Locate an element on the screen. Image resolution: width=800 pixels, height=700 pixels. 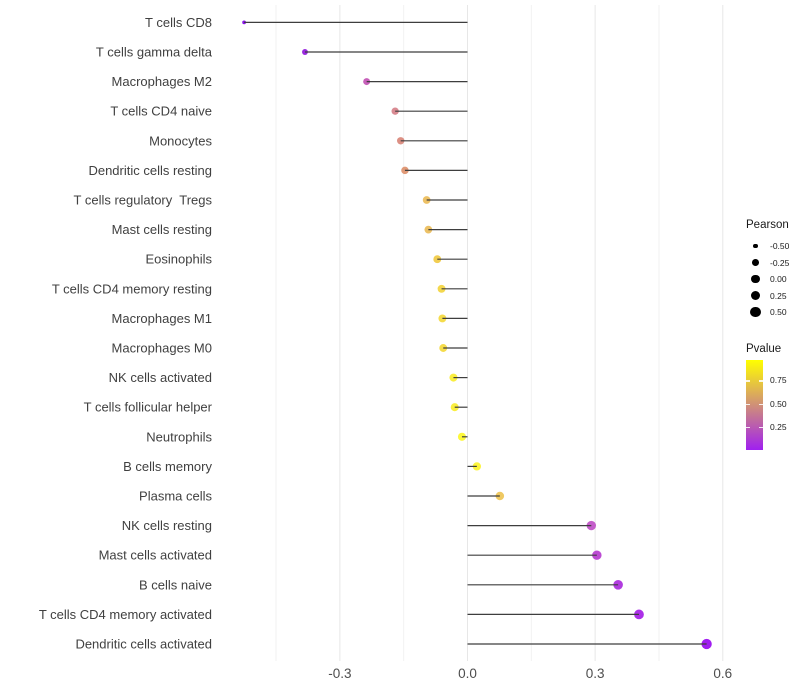
category-label: Mast cells resting is located at coordinates (162, 229).